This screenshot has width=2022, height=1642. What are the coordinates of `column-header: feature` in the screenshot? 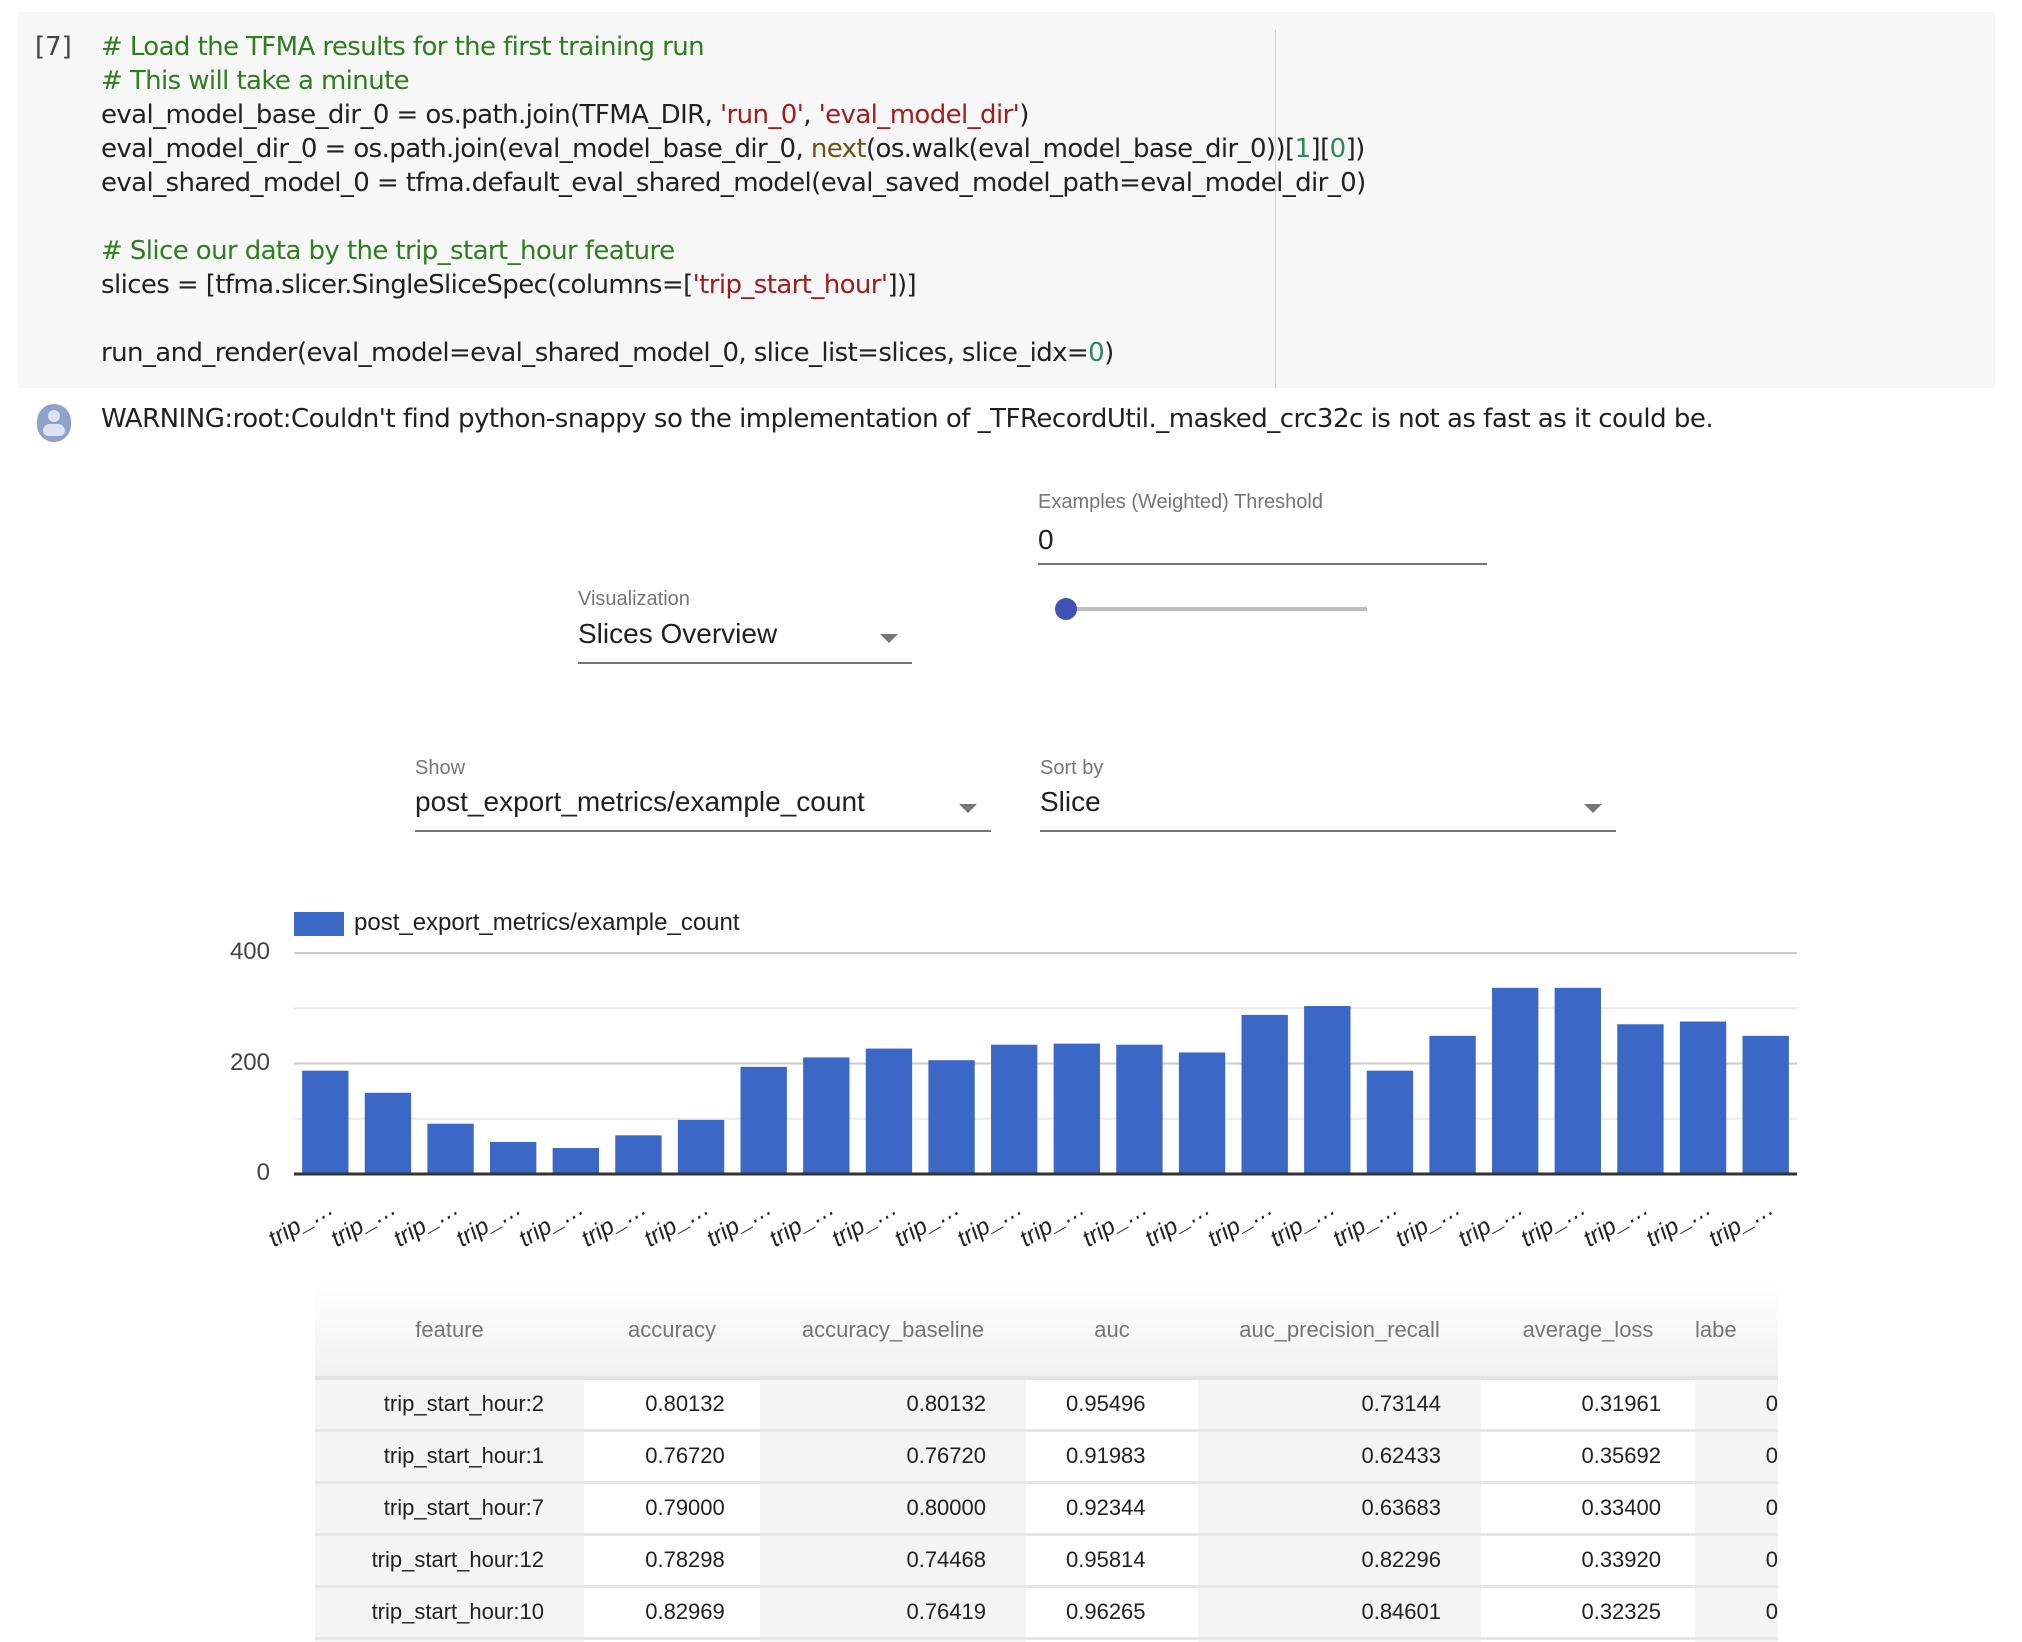 It's located at (449, 1331).